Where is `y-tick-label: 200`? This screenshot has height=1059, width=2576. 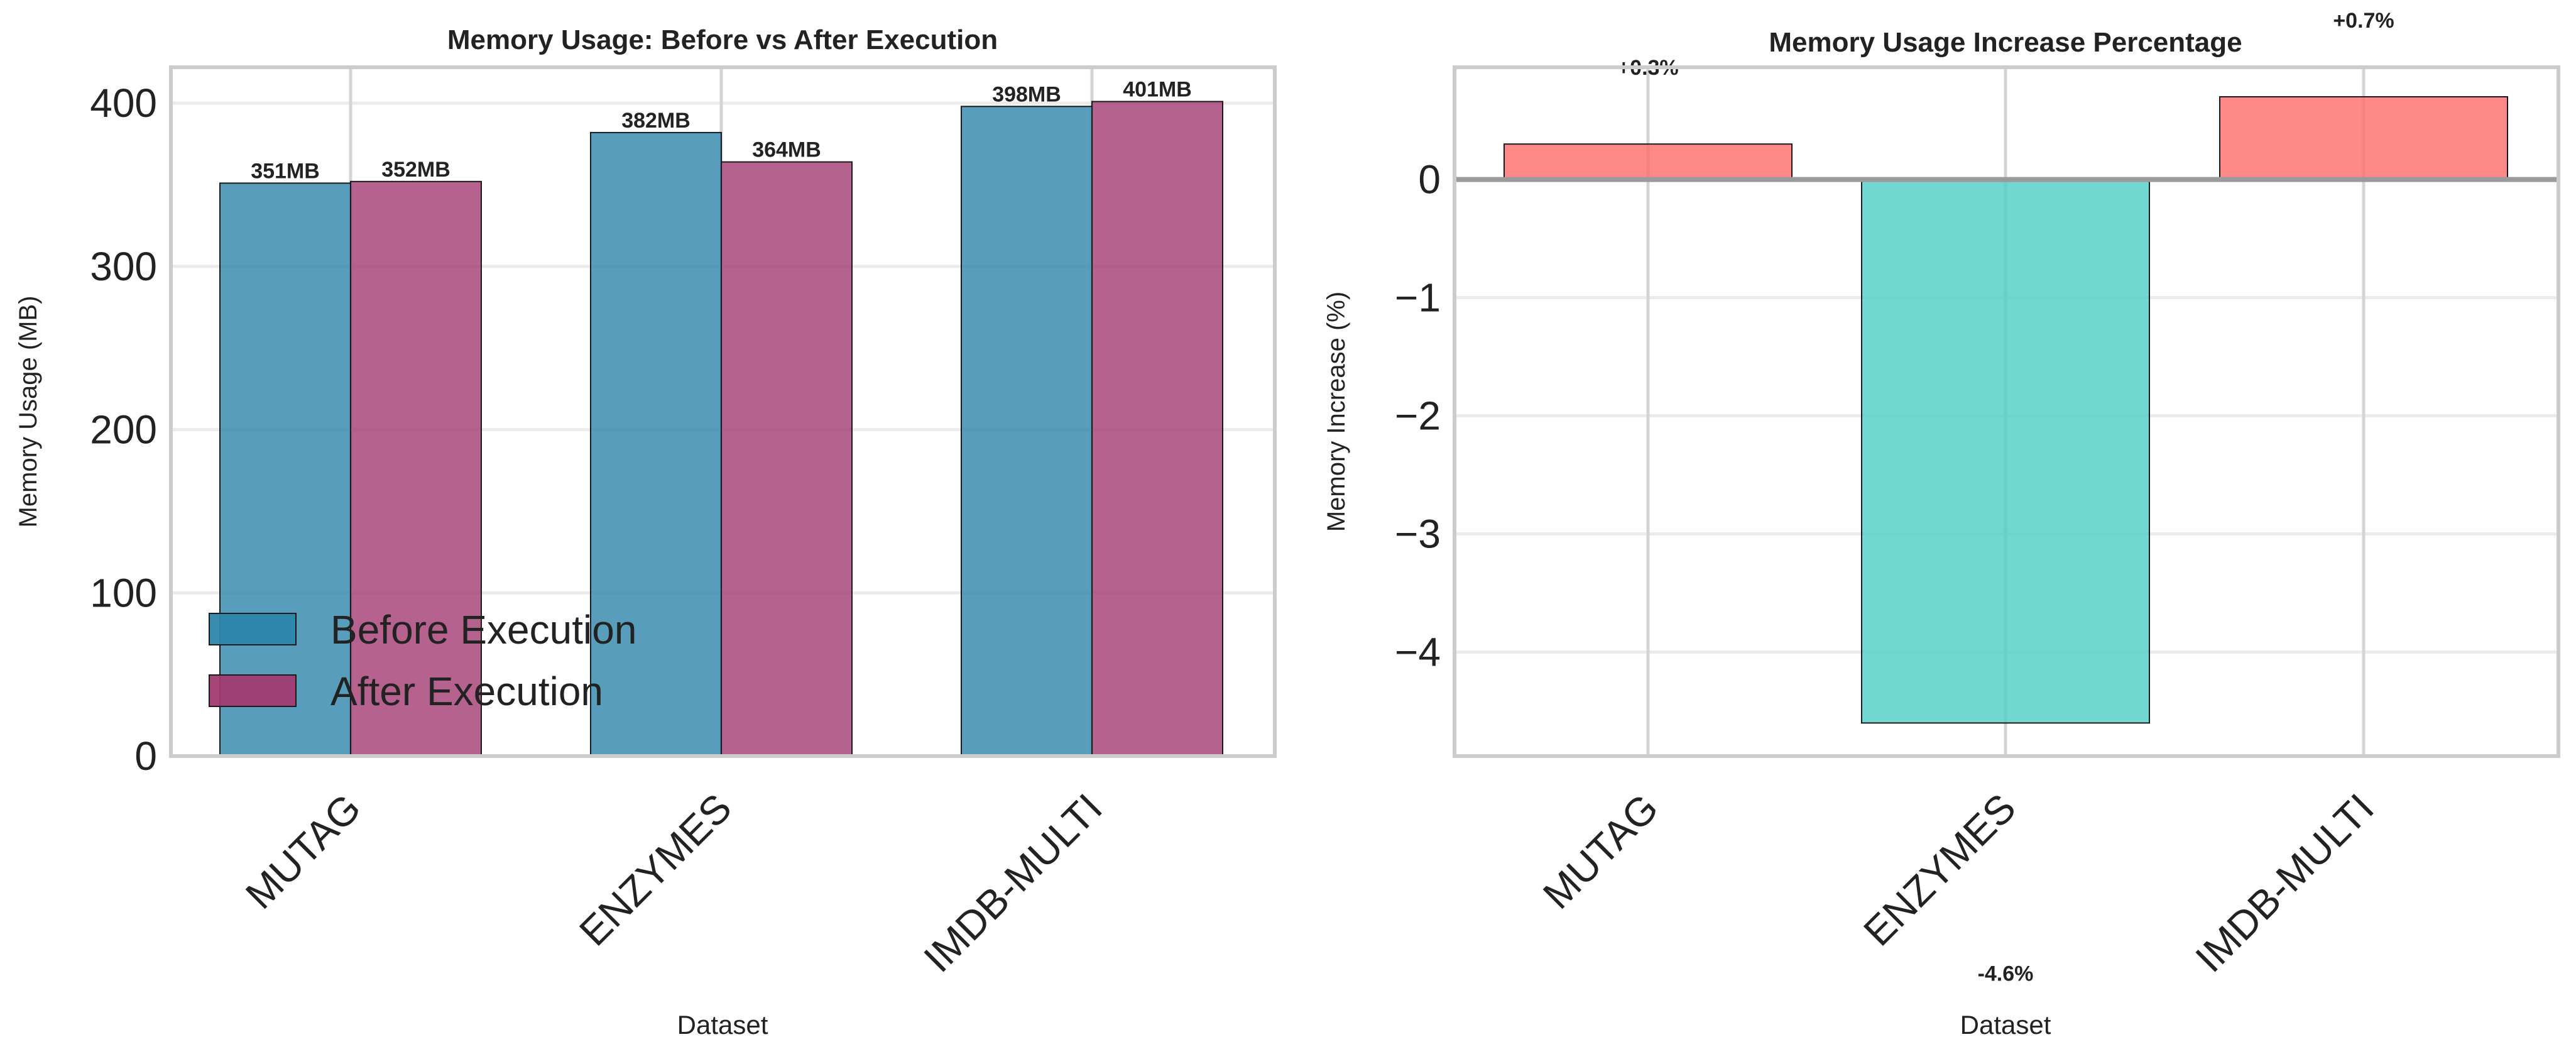
y-tick-label: 200 is located at coordinates (123, 430).